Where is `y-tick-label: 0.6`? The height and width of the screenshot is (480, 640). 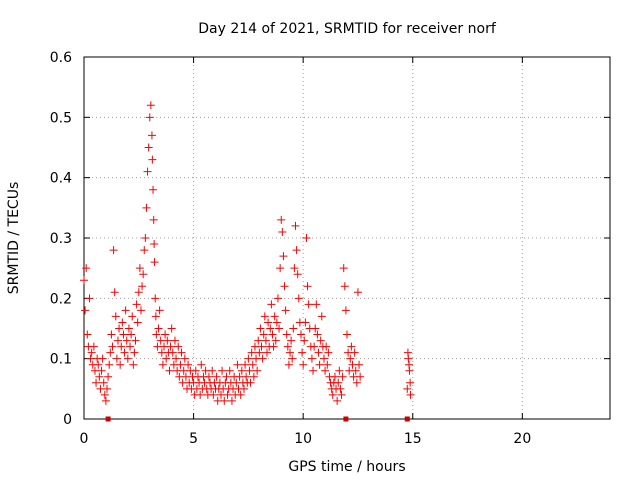
y-tick-label: 0.6 is located at coordinates (61, 58).